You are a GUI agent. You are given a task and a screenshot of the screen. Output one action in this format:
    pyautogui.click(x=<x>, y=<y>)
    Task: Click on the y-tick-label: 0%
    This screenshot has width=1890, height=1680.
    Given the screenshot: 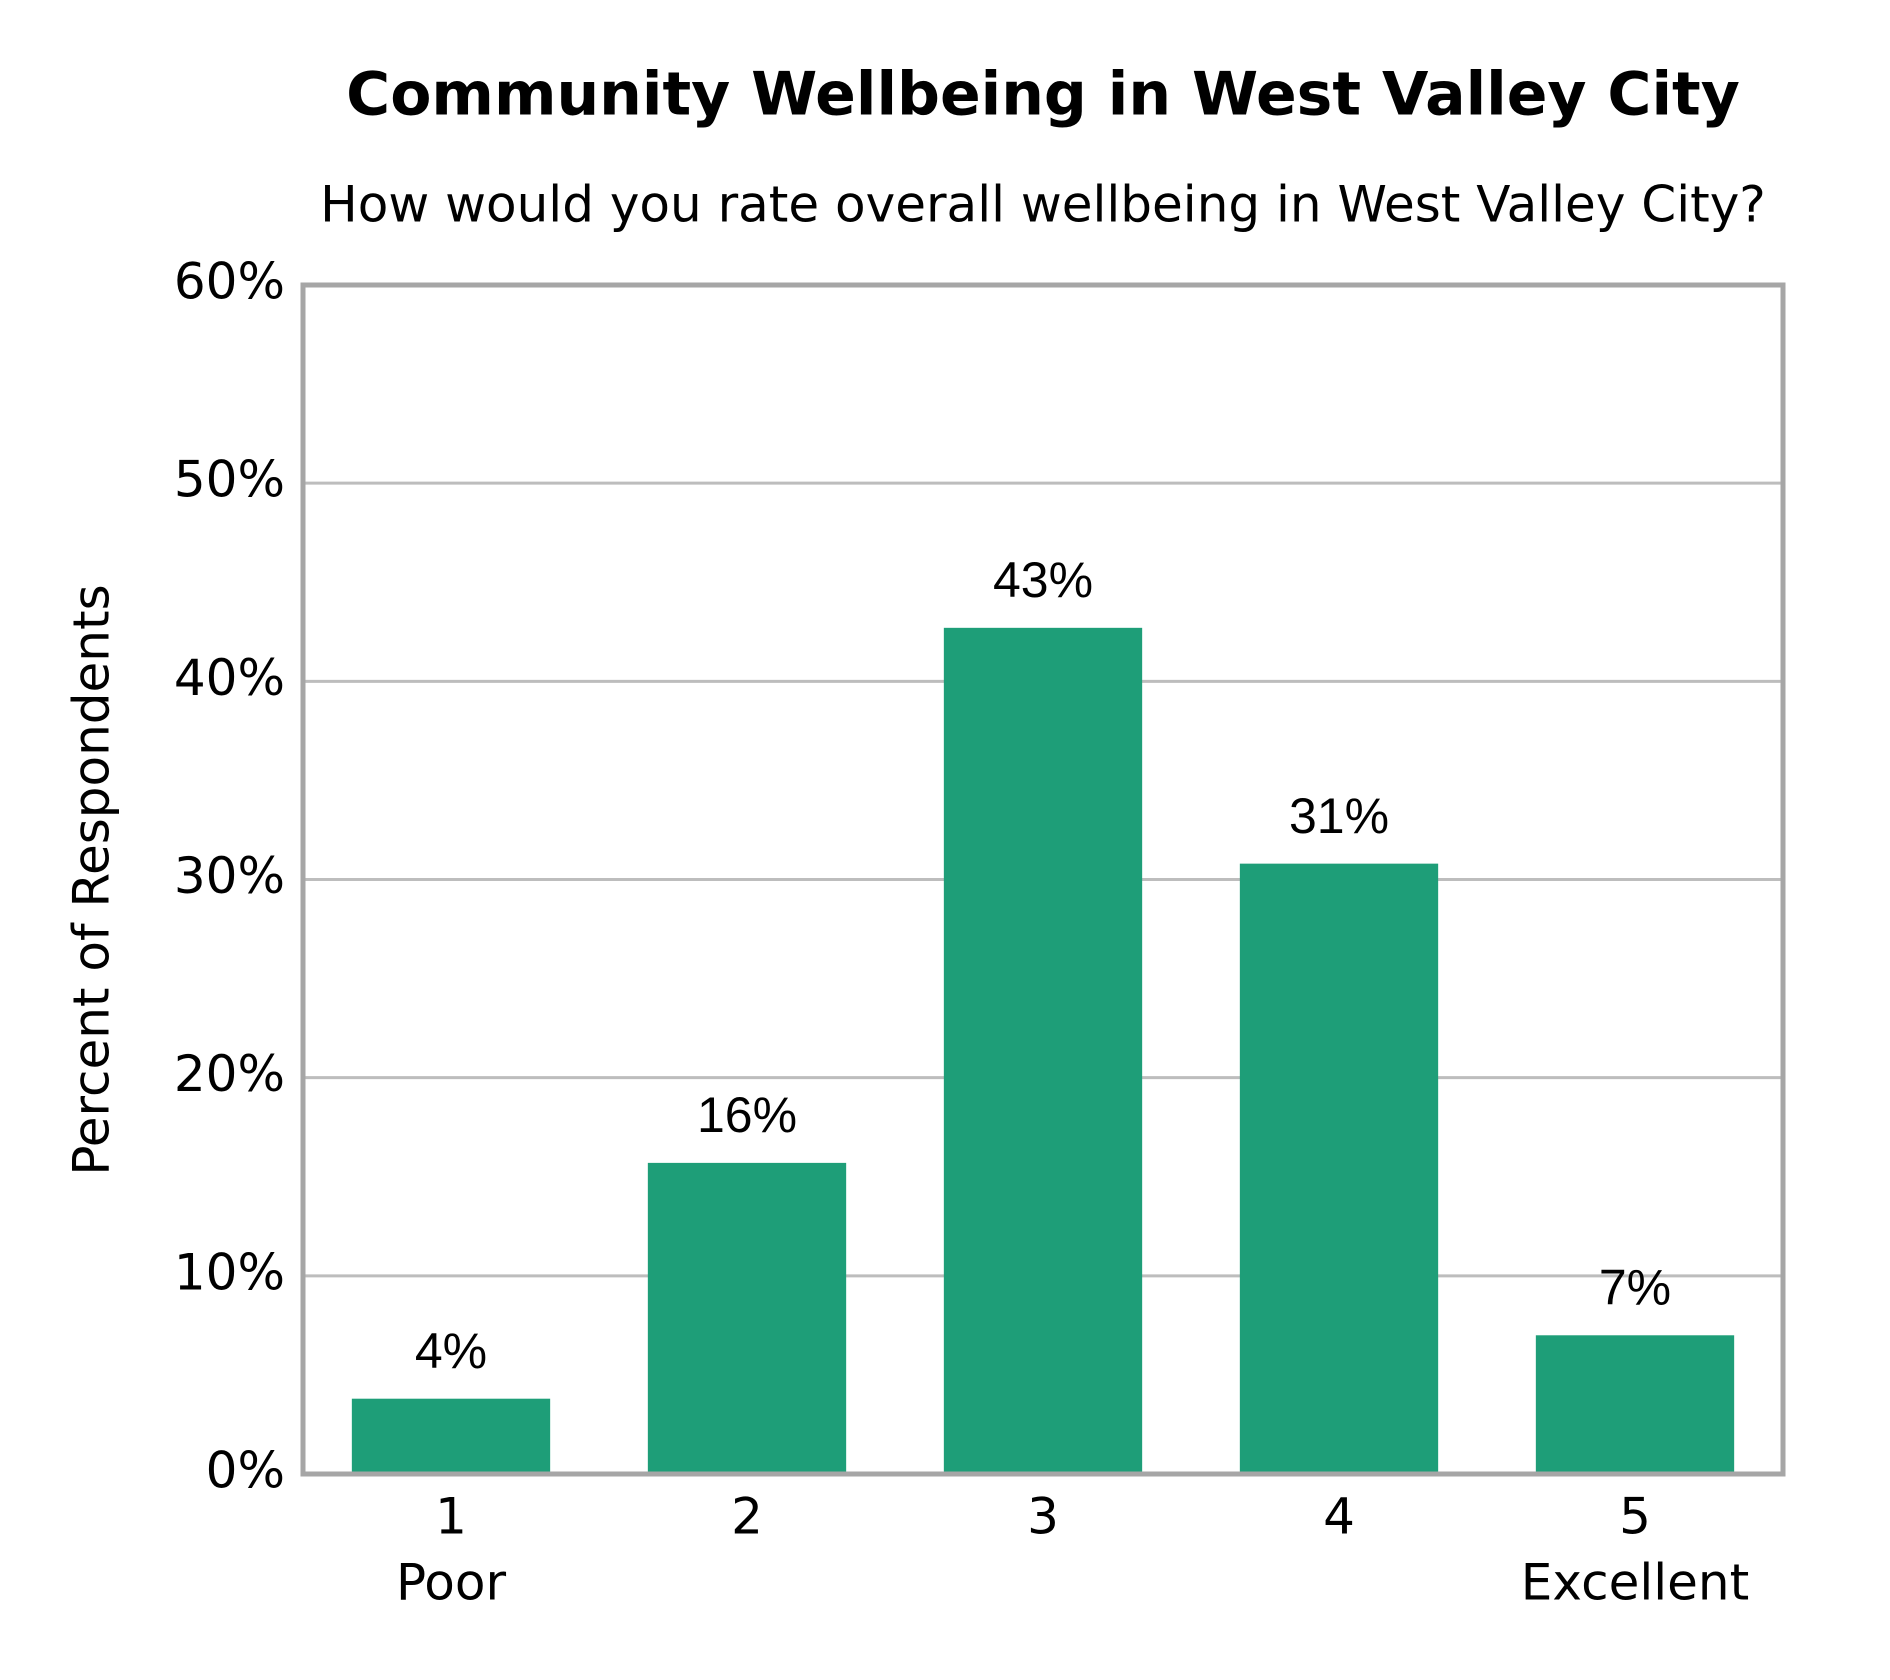 What is the action you would take?
    pyautogui.click(x=245, y=1471)
    